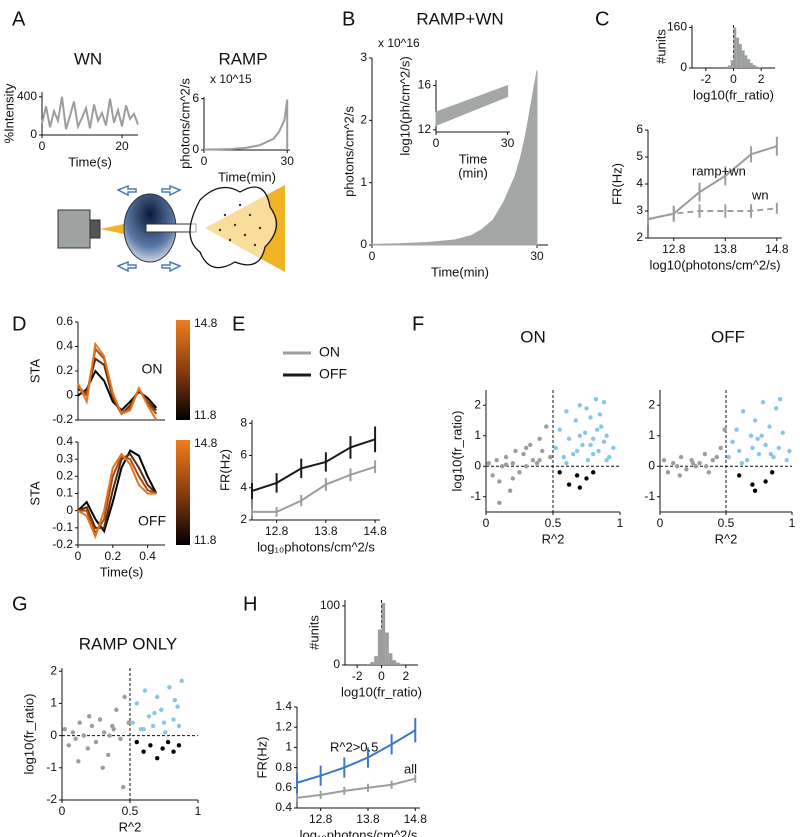 The width and height of the screenshot is (800, 837). I want to click on x-tick-label: 12.8, so click(321, 819).